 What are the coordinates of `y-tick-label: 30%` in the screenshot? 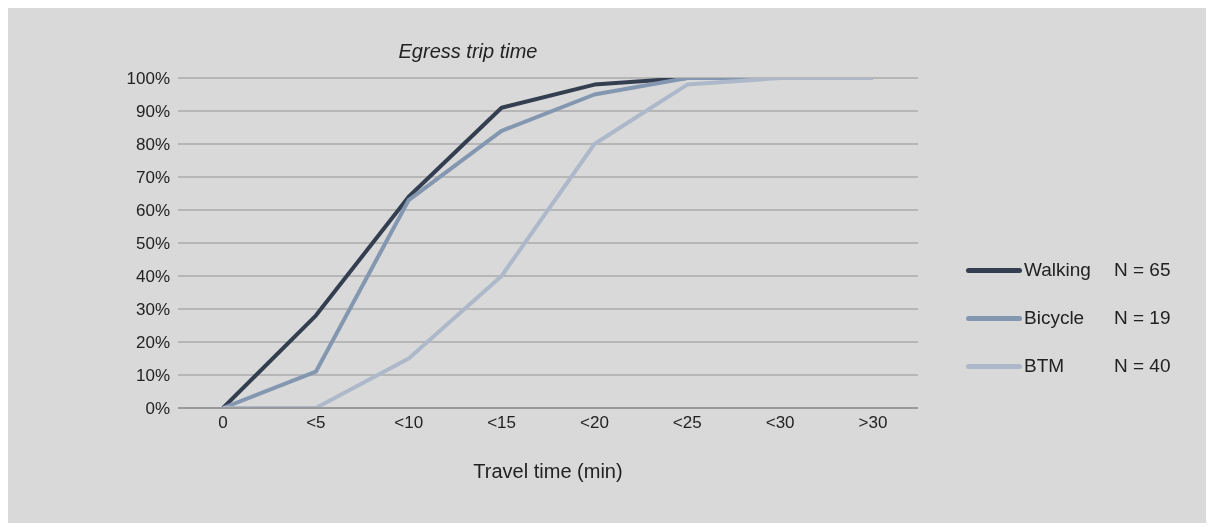 It's located at (152, 310).